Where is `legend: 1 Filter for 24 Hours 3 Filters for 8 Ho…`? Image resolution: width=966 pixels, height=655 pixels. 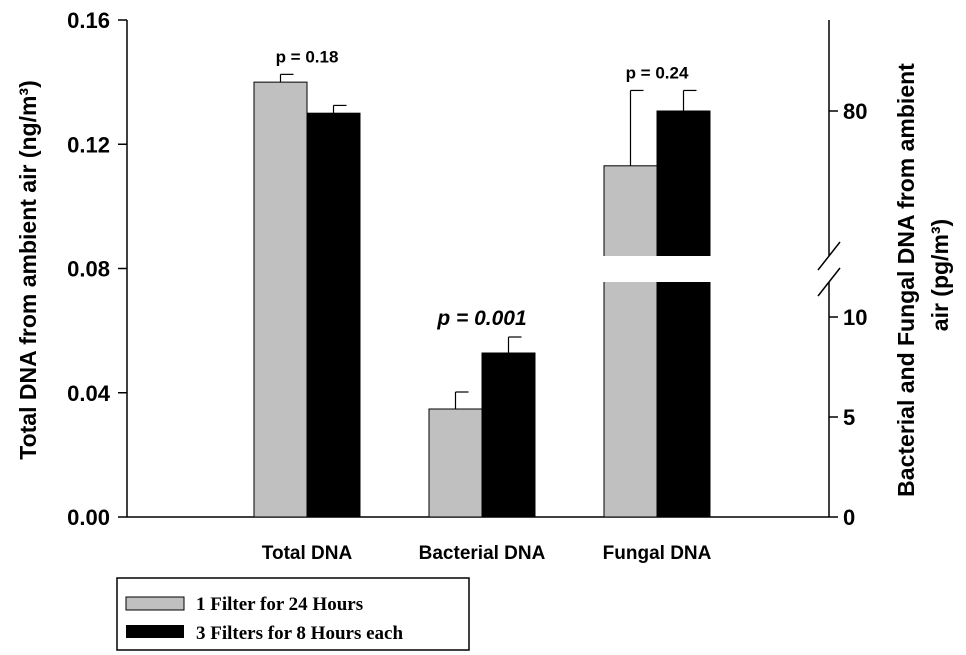
legend: 1 Filter for 24 Hours 3 Filters for 8 Ho… is located at coordinates (293, 614).